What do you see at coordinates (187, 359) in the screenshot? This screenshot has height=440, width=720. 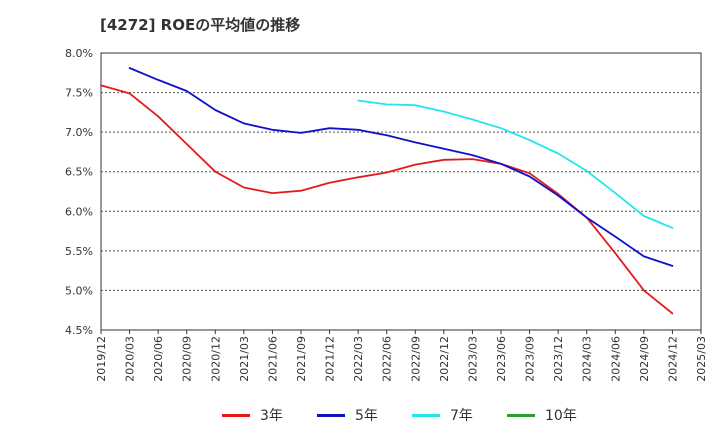 I see `x-tick-label: 2020/09` at bounding box center [187, 359].